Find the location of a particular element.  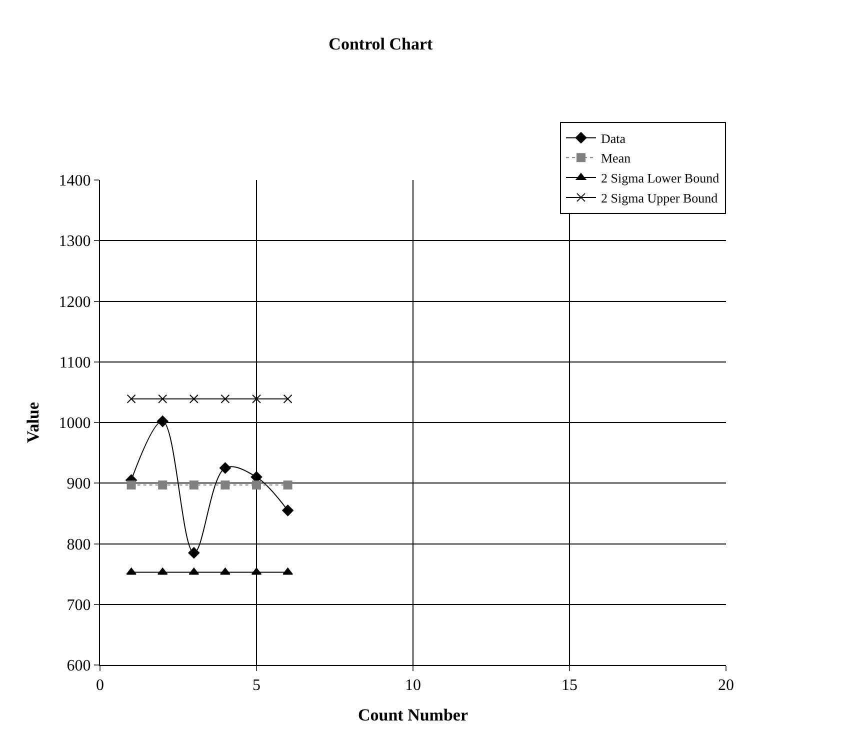

y-tick-label: 800 is located at coordinates (78, 545).